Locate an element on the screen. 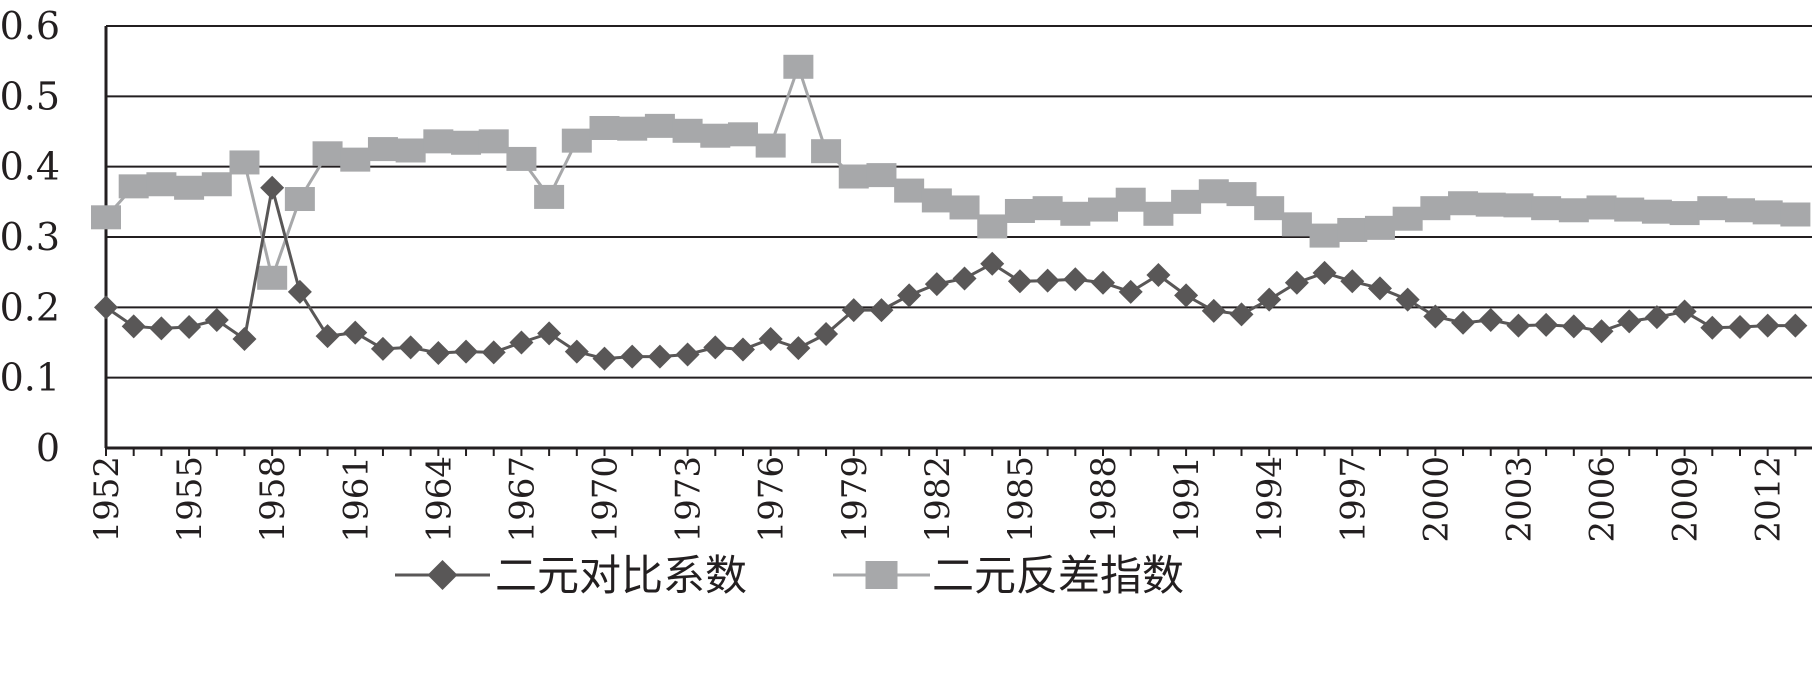 The width and height of the screenshot is (1817, 692). x-tick-label: 1991 is located at coordinates (1187, 499).